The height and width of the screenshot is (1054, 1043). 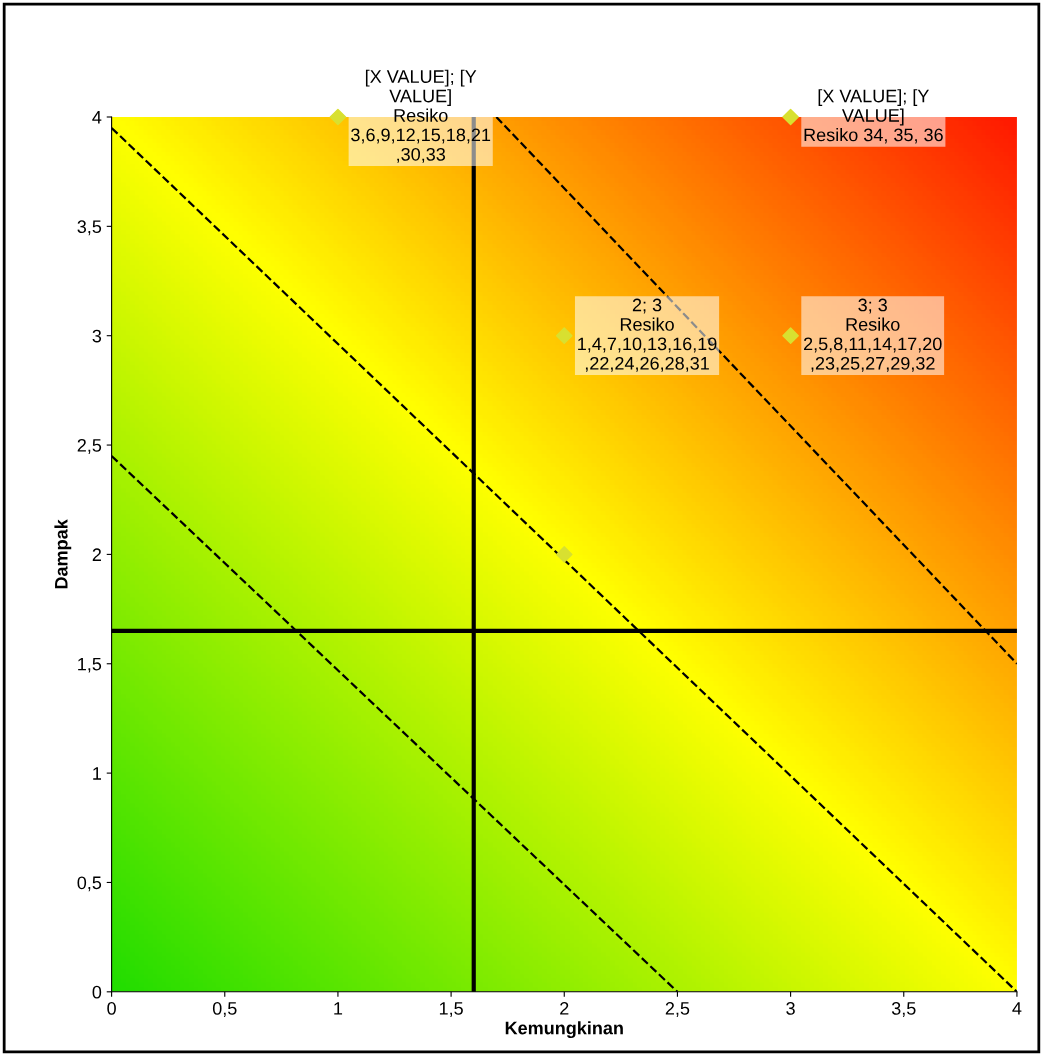 What do you see at coordinates (564, 1030) in the screenshot?
I see `x-axis-title: Kemungkinan` at bounding box center [564, 1030].